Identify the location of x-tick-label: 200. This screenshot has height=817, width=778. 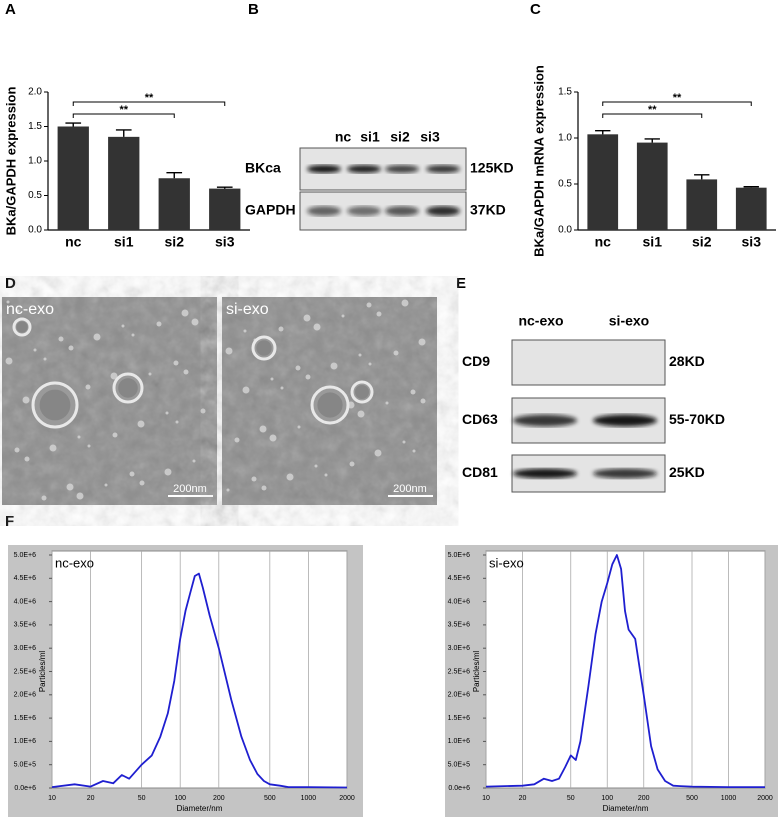
(219, 798).